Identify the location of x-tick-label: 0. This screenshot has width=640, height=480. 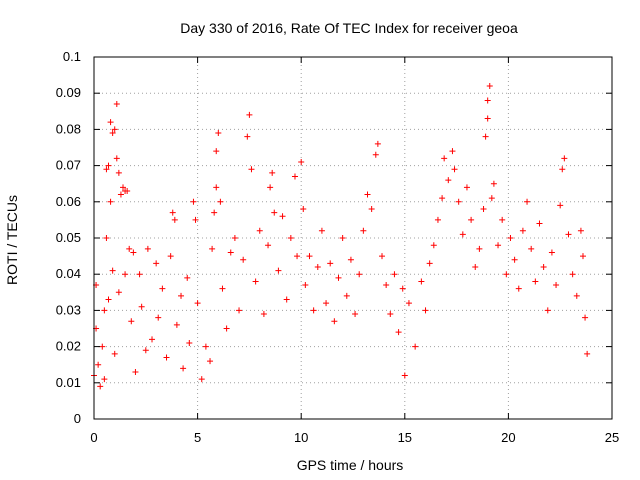
(93, 437).